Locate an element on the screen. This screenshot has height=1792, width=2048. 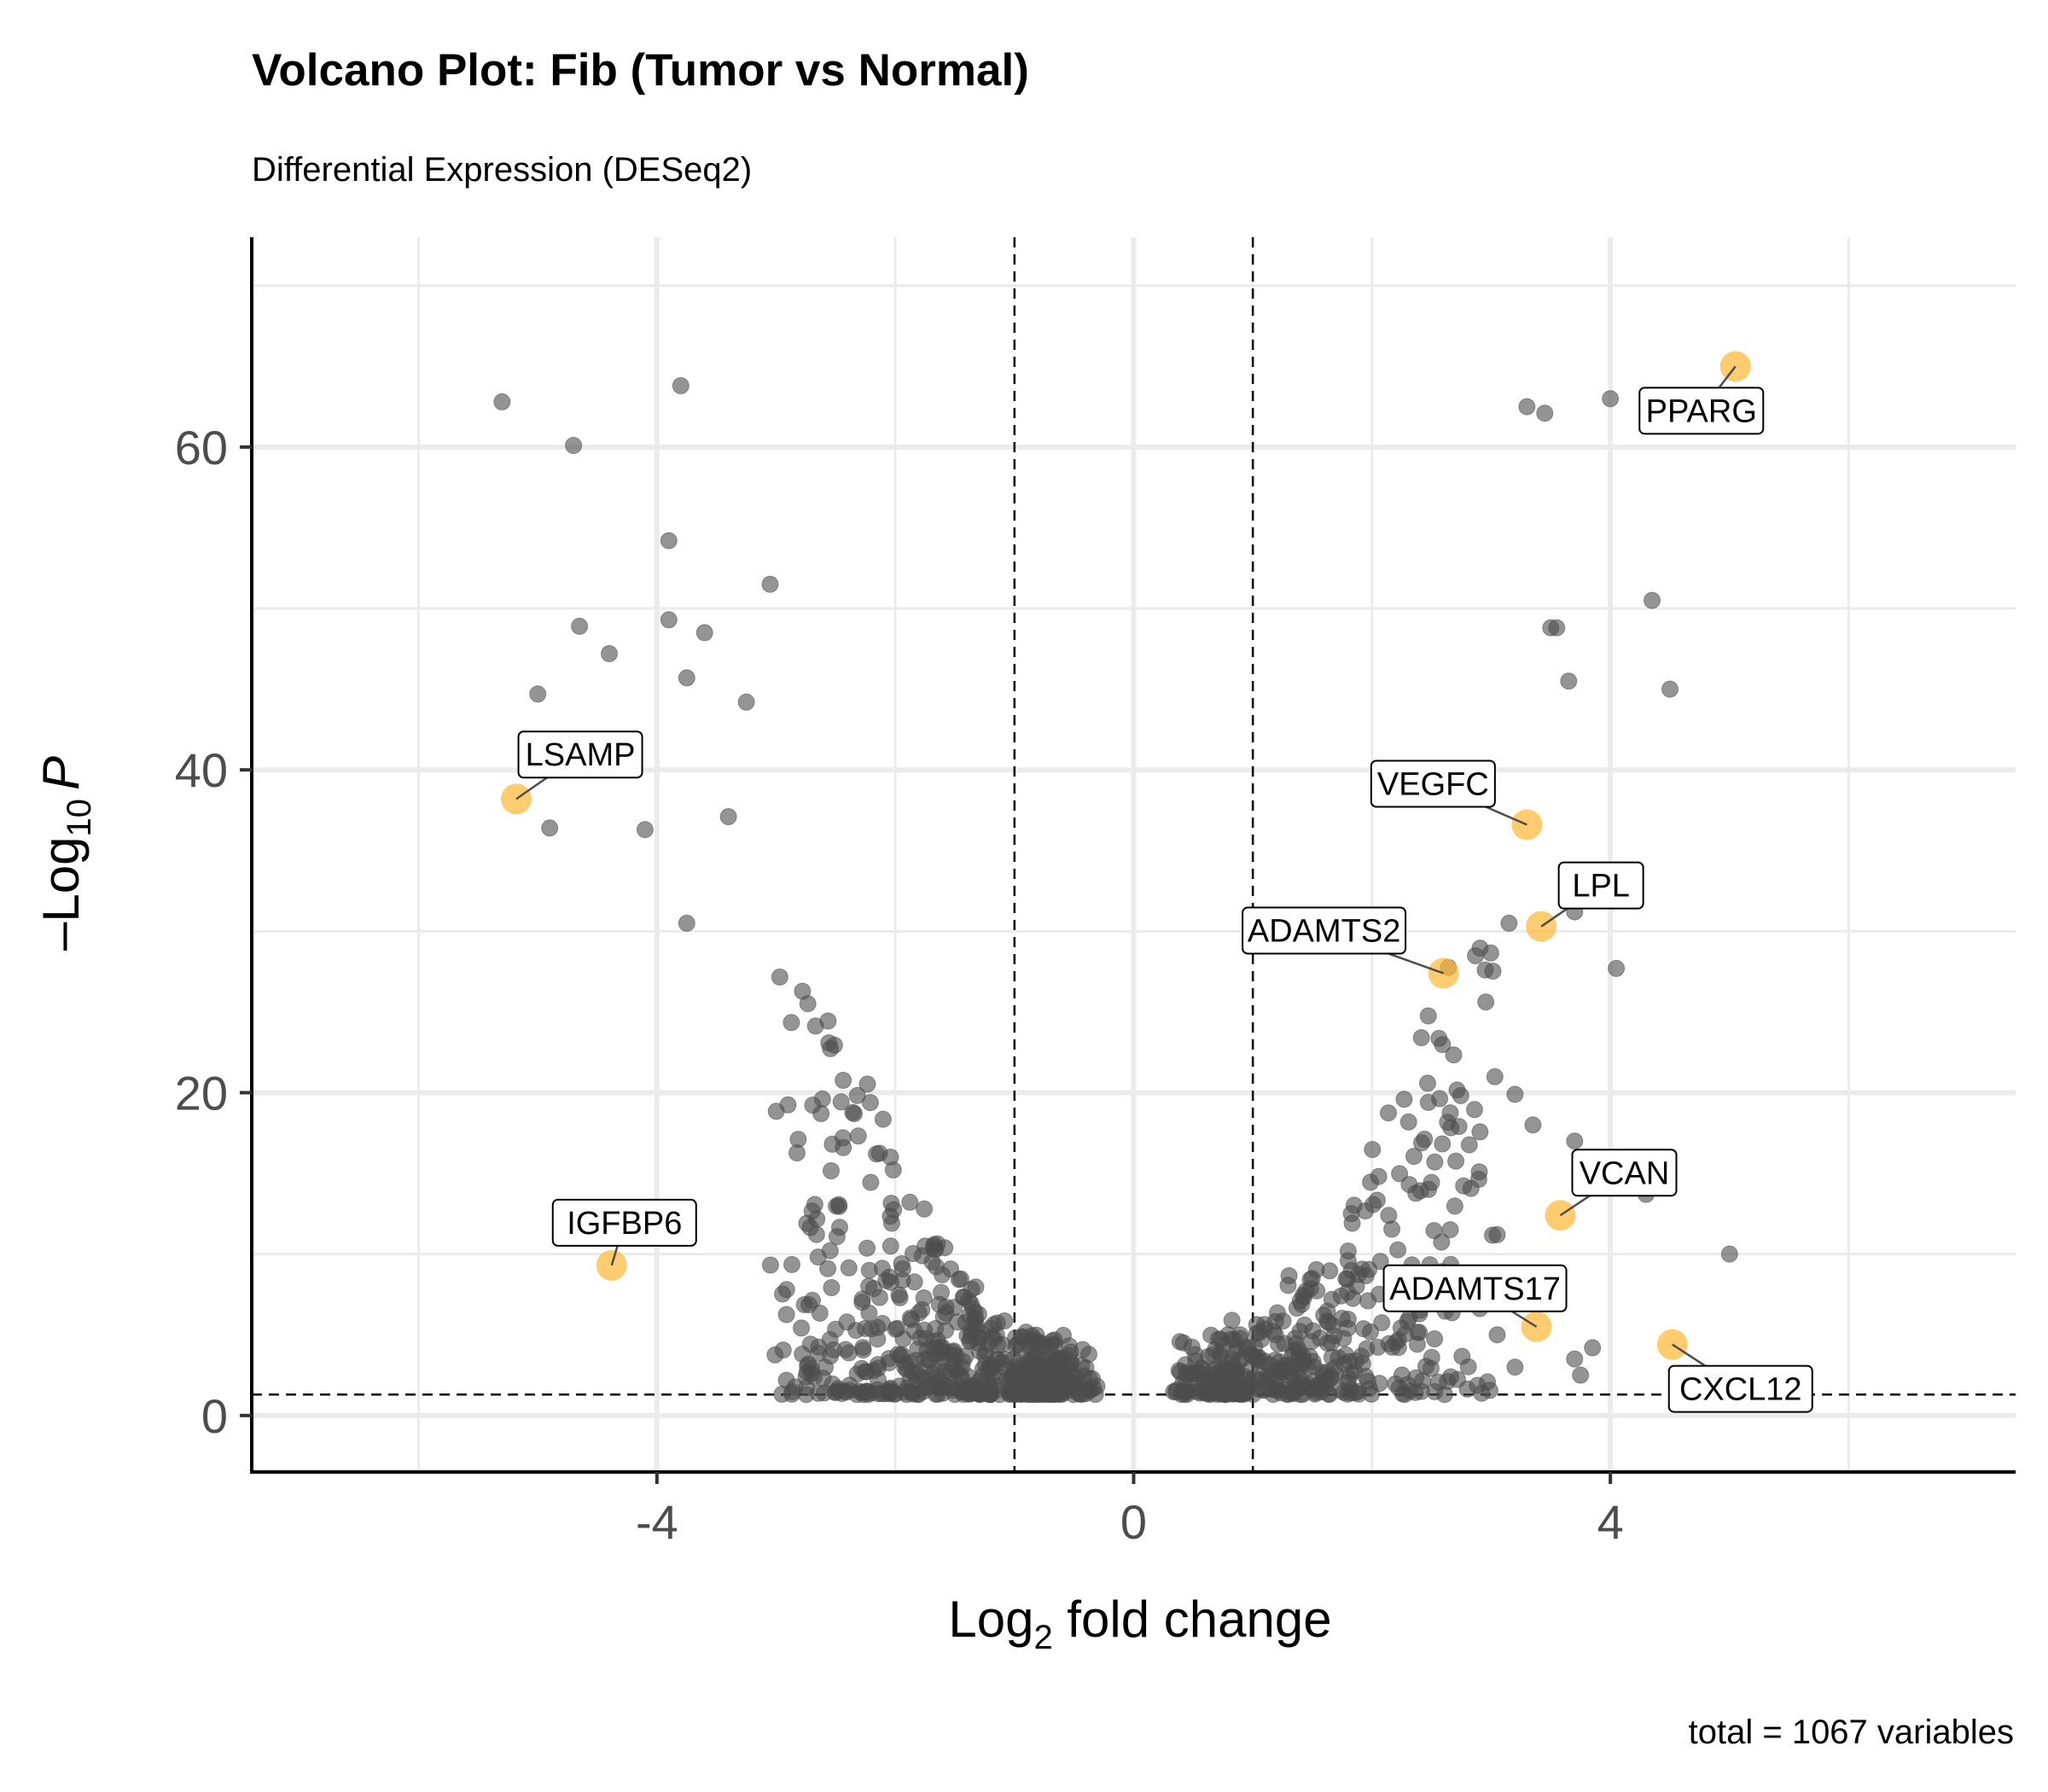
x-tick-label: 4 is located at coordinates (1610, 1522).